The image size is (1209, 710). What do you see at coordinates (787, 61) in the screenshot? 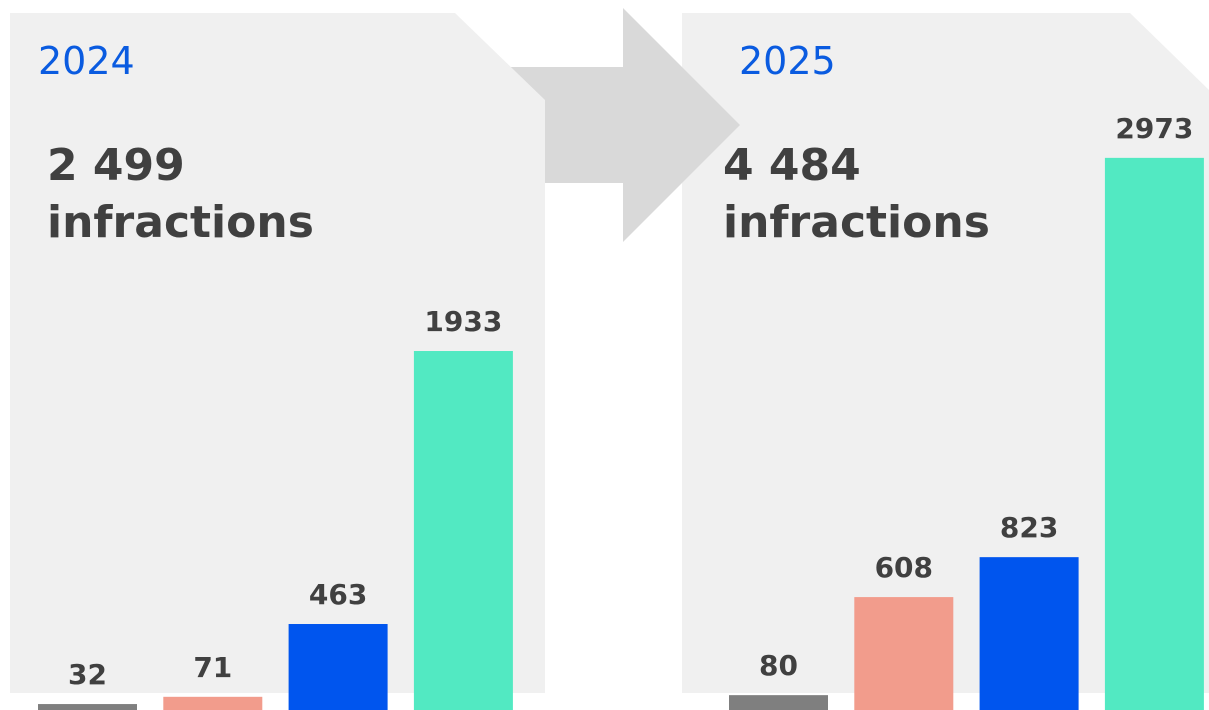
I see `year-title: 2025` at bounding box center [787, 61].